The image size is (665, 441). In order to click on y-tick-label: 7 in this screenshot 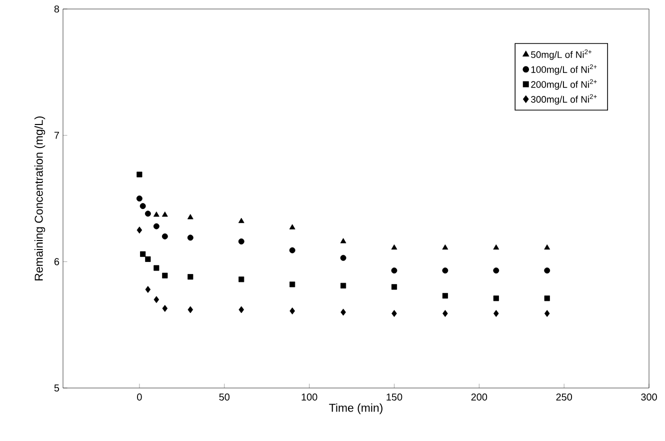, I will do `click(56, 135)`.